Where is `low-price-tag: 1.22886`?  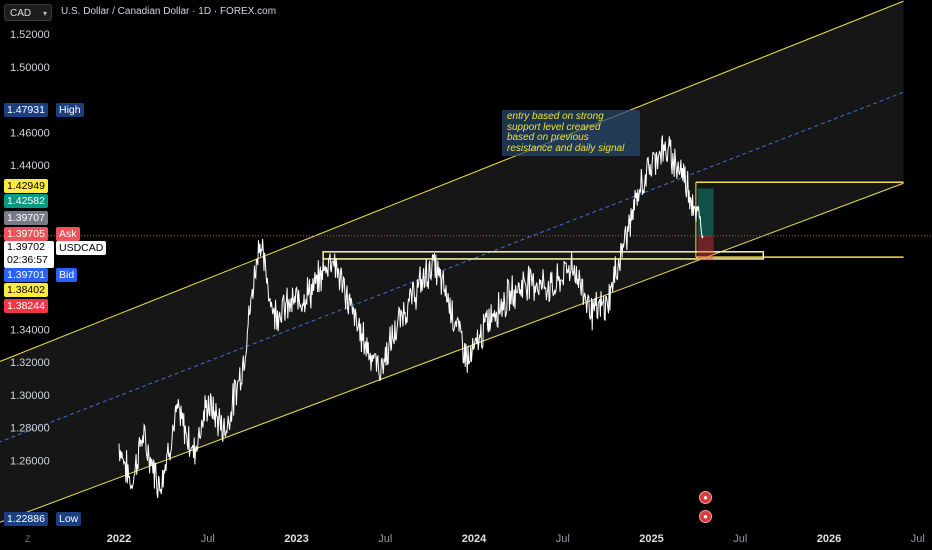 low-price-tag: 1.22886 is located at coordinates (26, 519).